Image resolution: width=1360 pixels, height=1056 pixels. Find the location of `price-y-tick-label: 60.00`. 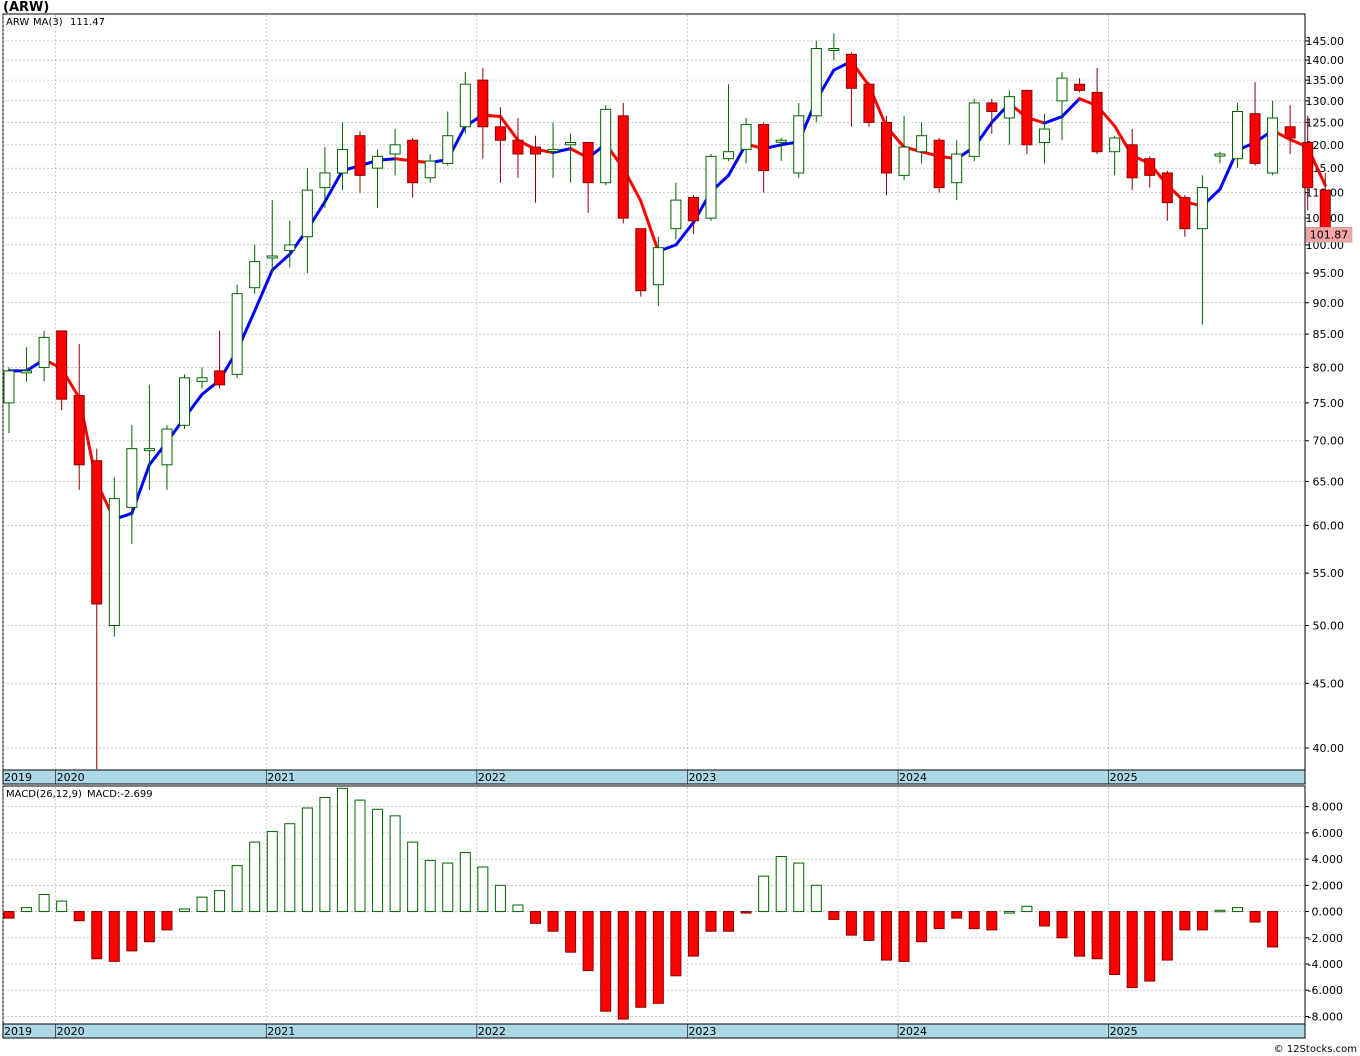

price-y-tick-label: 60.00 is located at coordinates (1329, 525).